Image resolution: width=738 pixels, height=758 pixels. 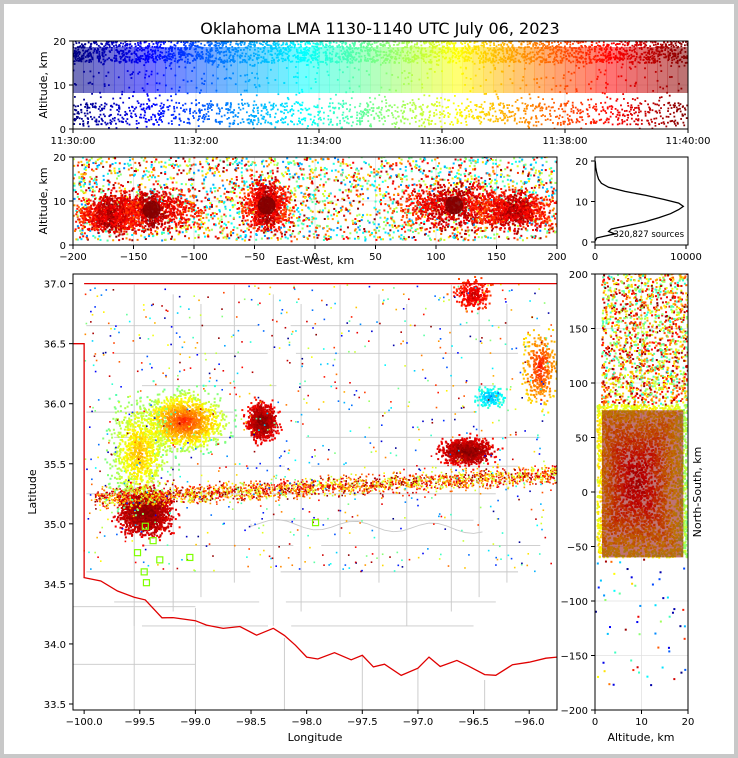 What do you see at coordinates (55, 405) in the screenshot?
I see `plan-view-ytick-label: 36.0` at bounding box center [55, 405].